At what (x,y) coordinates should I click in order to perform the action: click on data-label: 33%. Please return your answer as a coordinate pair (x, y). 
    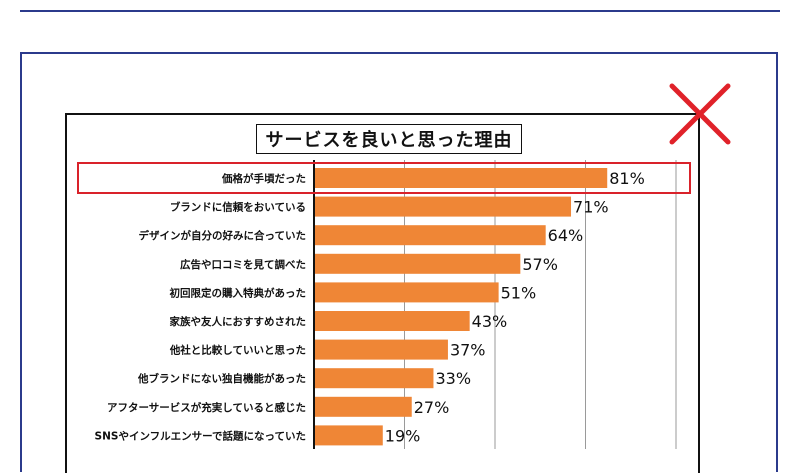
    Looking at the image, I should click on (453, 378).